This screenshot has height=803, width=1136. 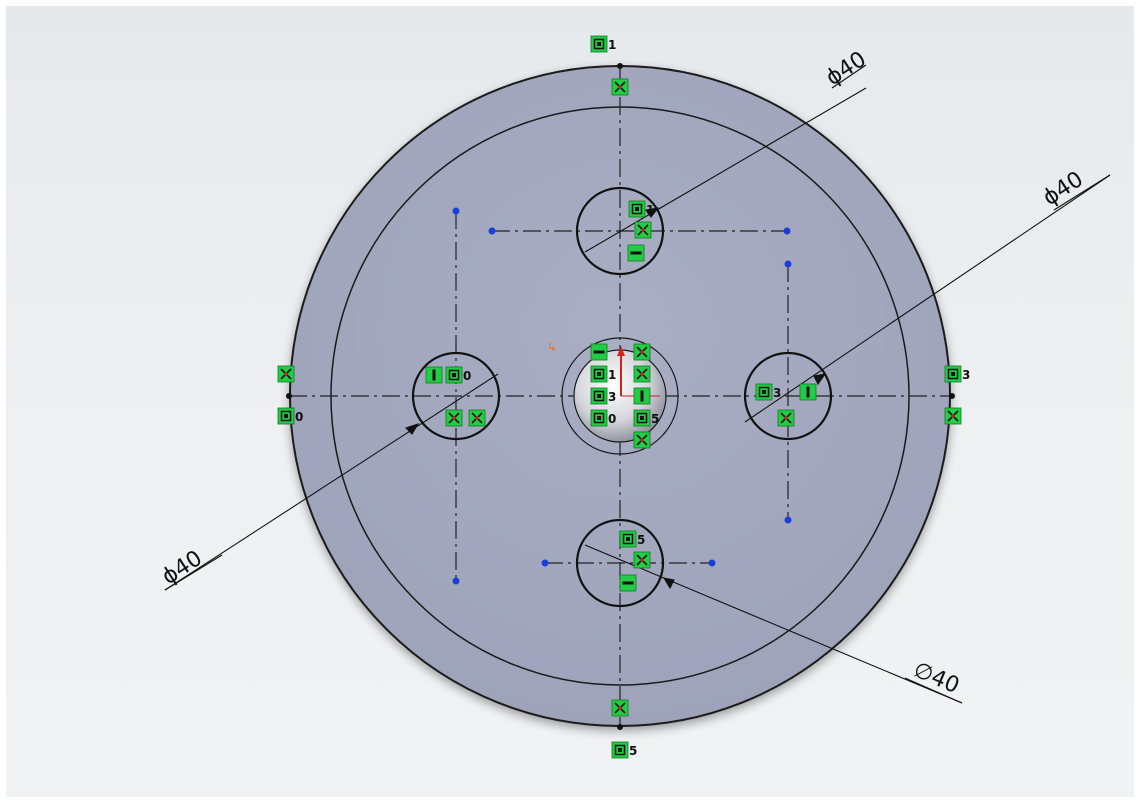 I want to click on leader-top-hole, so click(x=725, y=170).